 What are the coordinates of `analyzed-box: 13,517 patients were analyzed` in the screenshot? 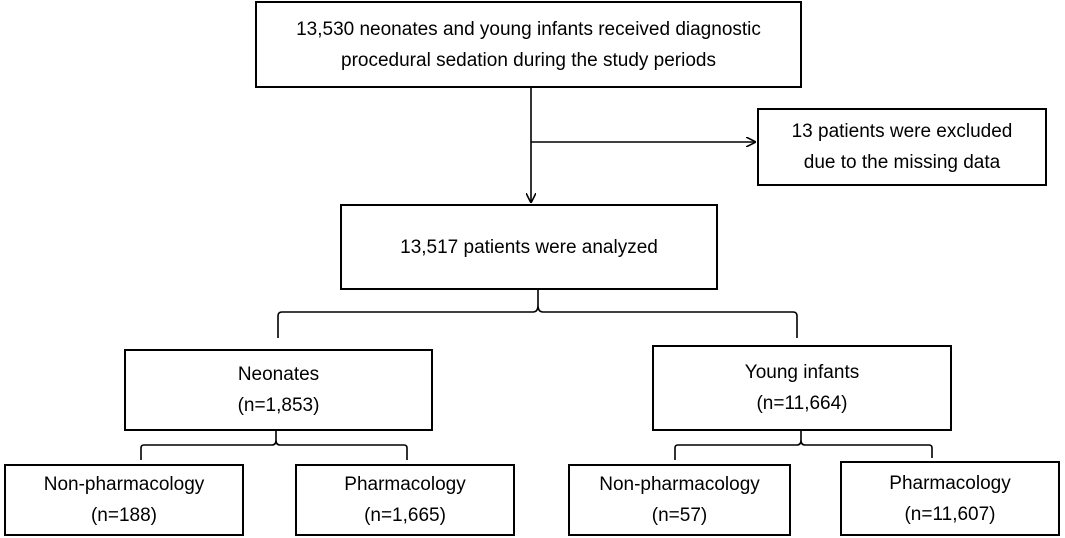 It's located at (529, 247).